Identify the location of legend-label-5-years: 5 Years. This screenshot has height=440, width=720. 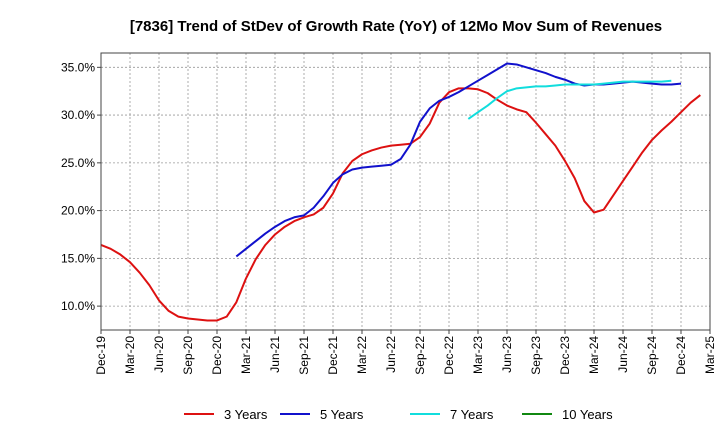
(342, 414).